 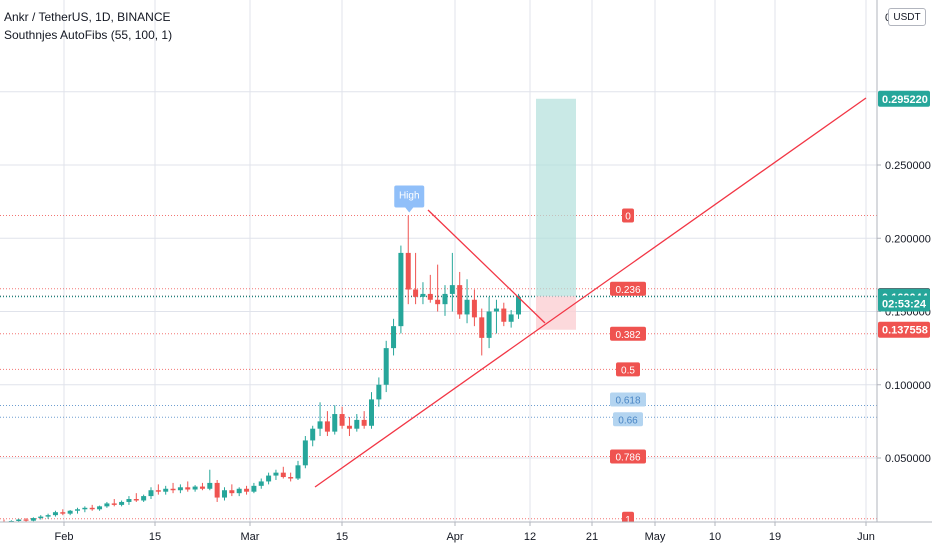 What do you see at coordinates (907, 17) in the screenshot?
I see `currency-button: USDT` at bounding box center [907, 17].